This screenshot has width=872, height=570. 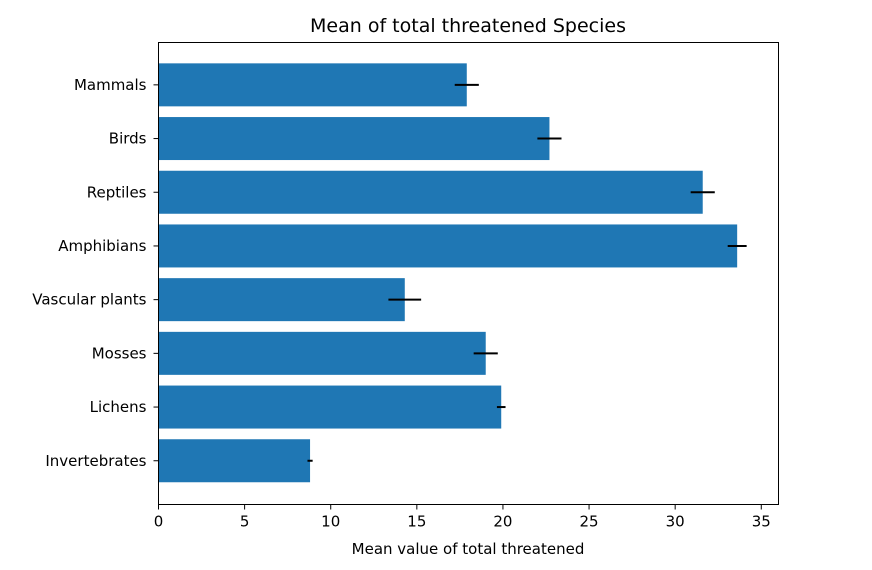 What do you see at coordinates (117, 192) in the screenshot?
I see `y-tick-label-2: Reptiles` at bounding box center [117, 192].